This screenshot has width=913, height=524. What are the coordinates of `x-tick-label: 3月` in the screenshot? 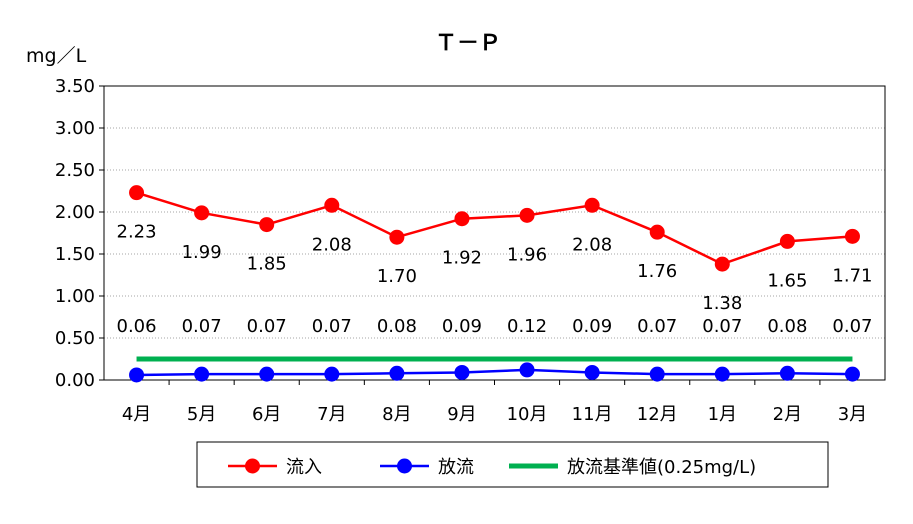 It's located at (852, 414).